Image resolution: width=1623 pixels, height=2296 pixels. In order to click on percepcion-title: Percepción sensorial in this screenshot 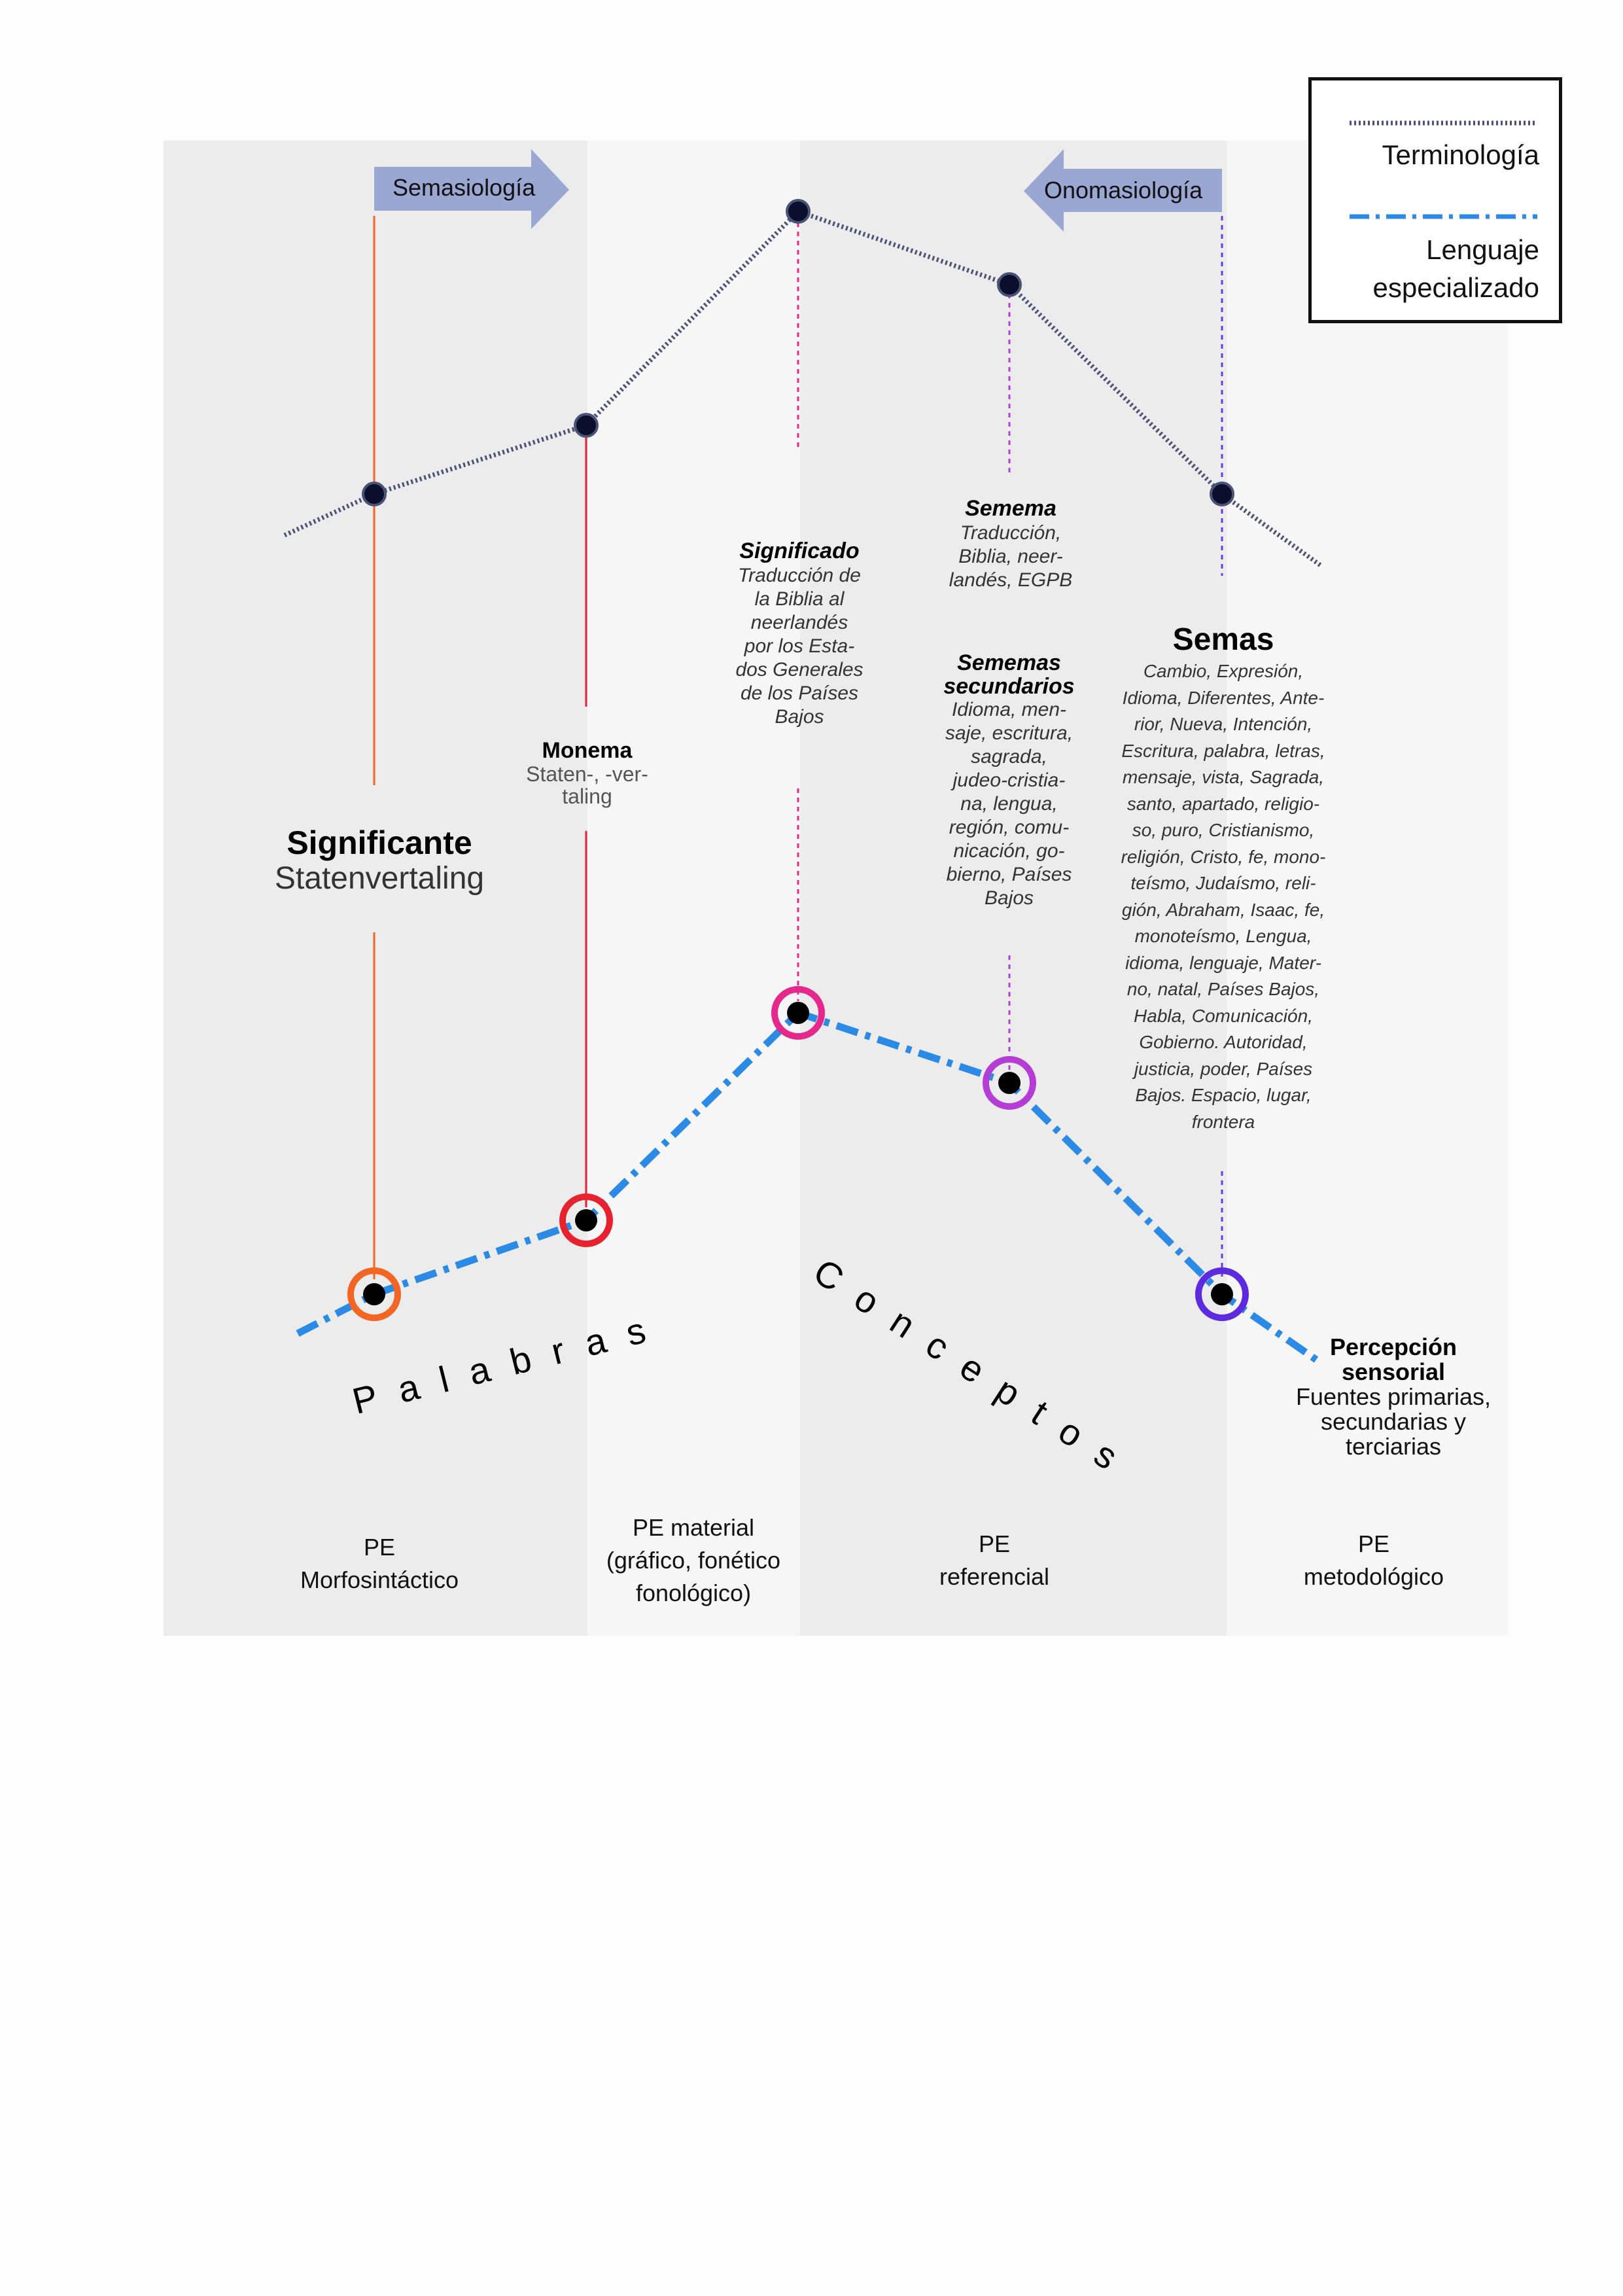, I will do `click(1393, 1359)`.